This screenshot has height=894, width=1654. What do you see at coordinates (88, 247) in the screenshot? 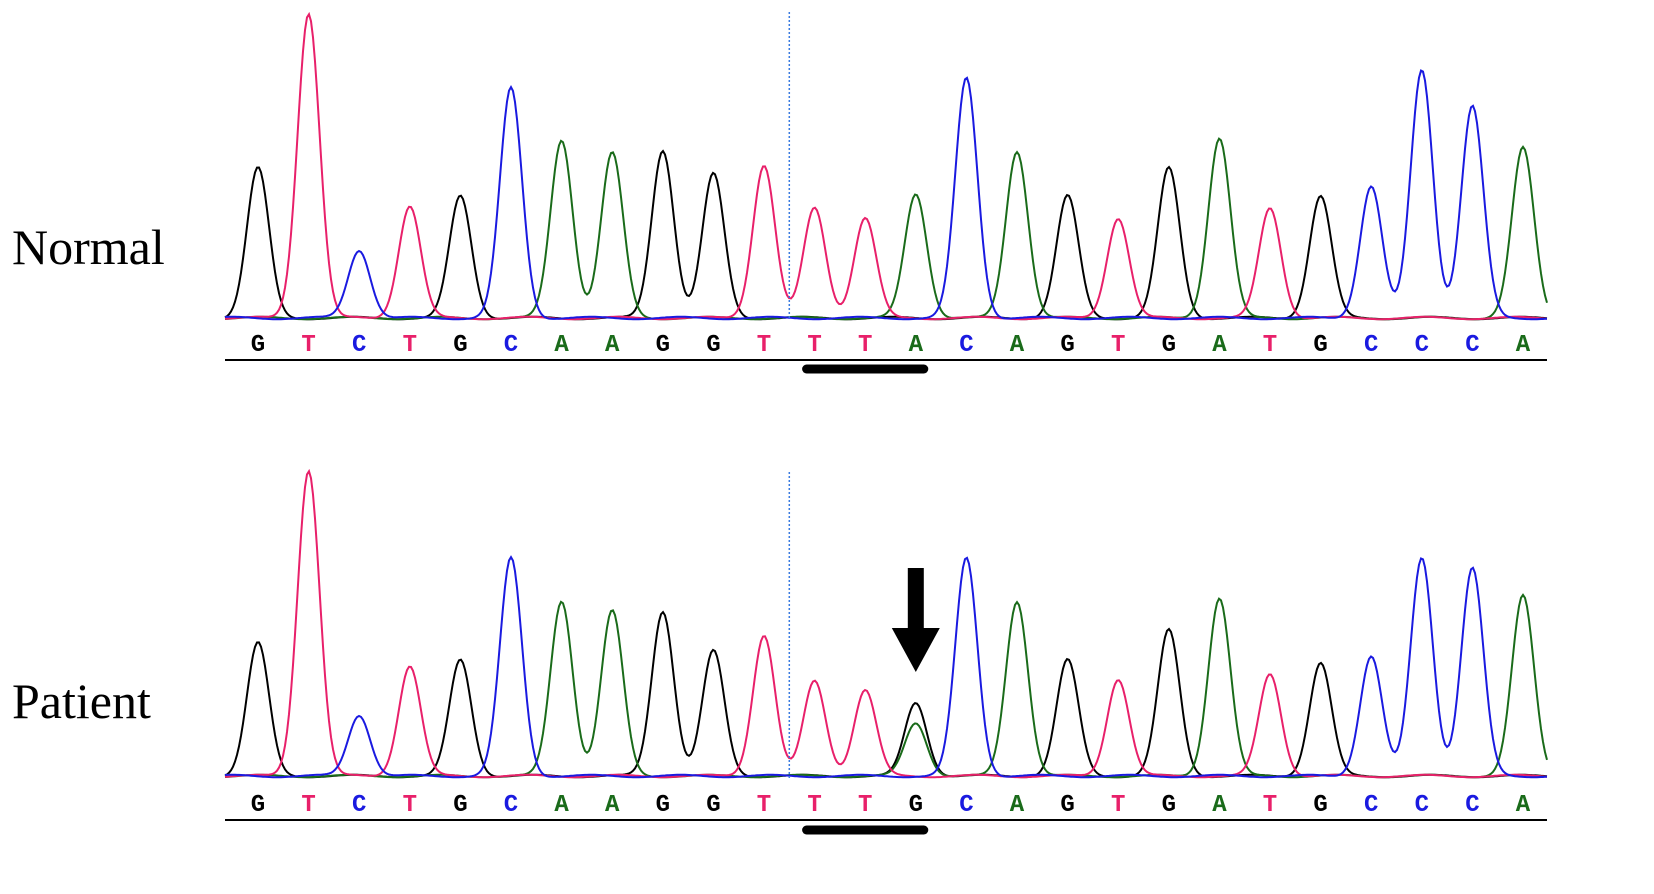
I see `track-label-normal: Normal` at bounding box center [88, 247].